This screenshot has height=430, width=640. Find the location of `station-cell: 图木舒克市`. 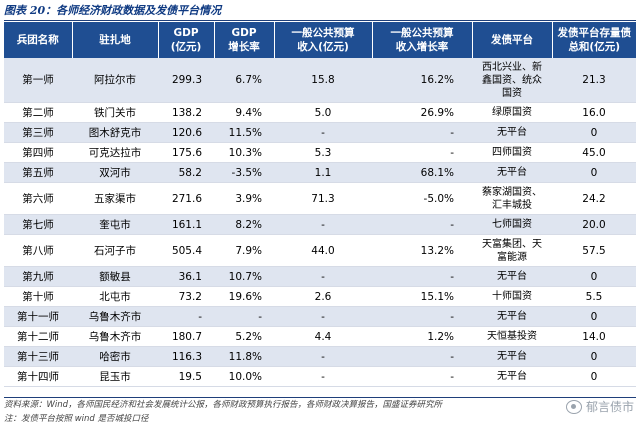

station-cell: 图木舒克市 is located at coordinates (115, 132).